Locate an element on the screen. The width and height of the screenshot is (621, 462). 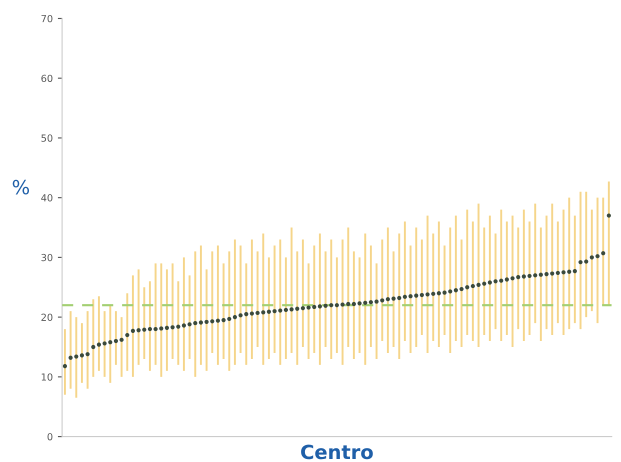
y-tick-label: 50 is located at coordinates (46, 138).